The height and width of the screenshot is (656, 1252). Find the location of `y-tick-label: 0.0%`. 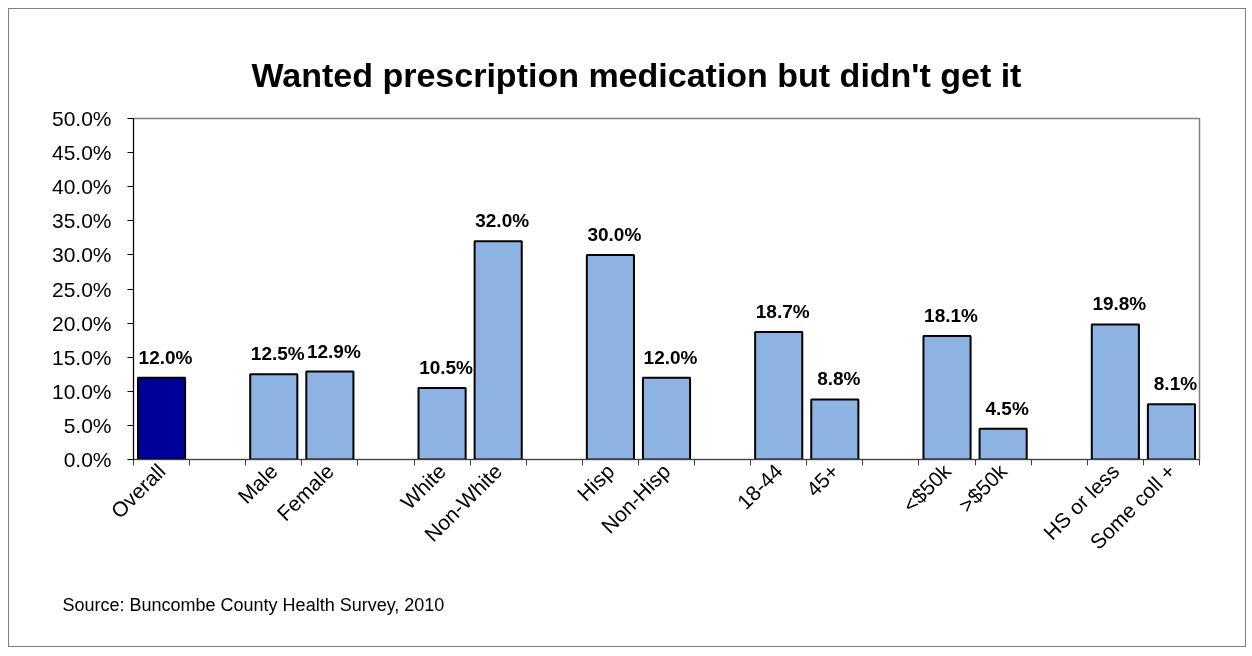

y-tick-label: 0.0% is located at coordinates (87, 459).